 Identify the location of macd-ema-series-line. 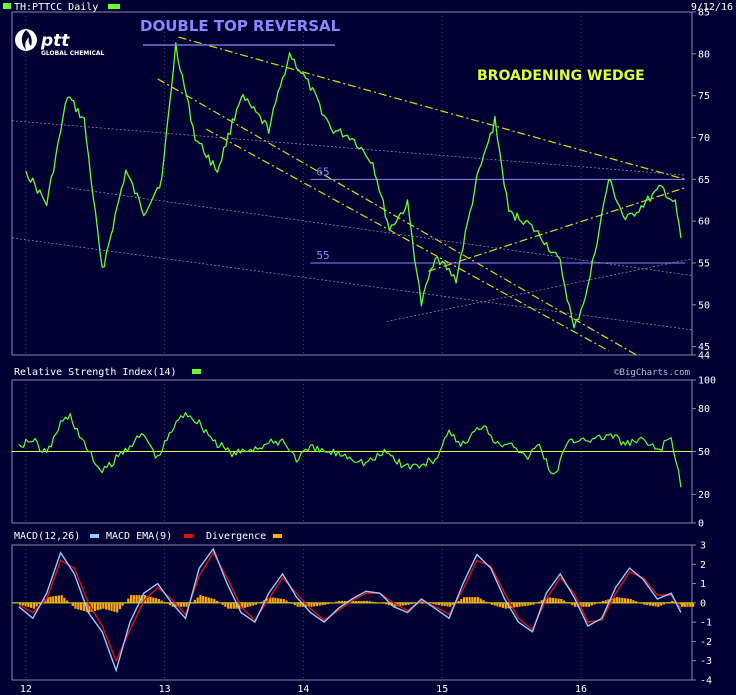
(350, 607).